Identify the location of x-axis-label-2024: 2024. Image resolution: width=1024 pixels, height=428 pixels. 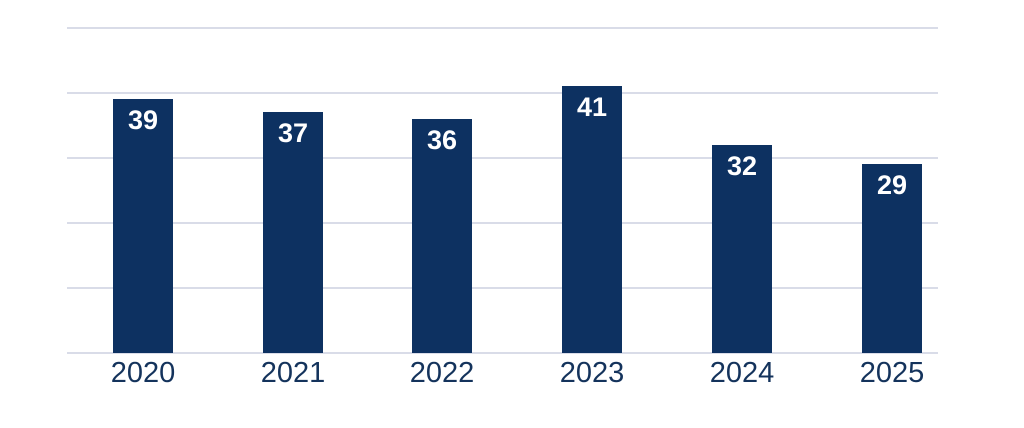
(742, 373).